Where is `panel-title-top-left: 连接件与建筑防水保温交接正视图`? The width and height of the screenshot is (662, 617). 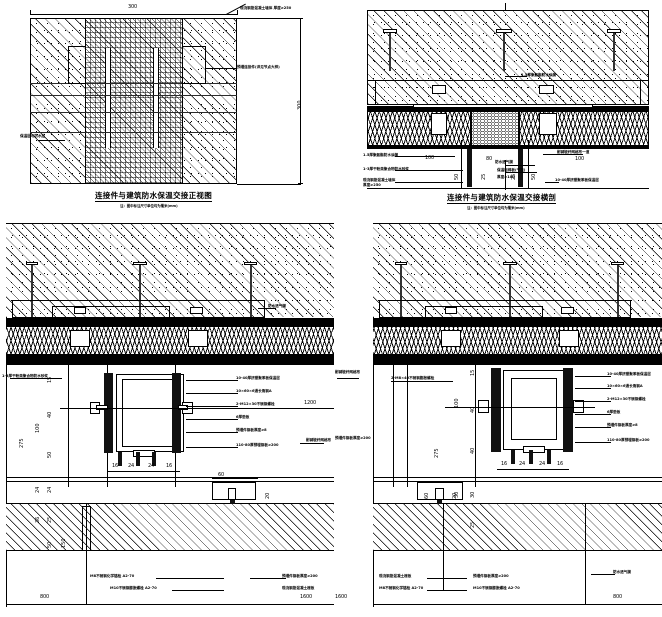
panel-title-top-left: 连接件与建筑防水保温交接正视图 is located at coordinates (153, 196).